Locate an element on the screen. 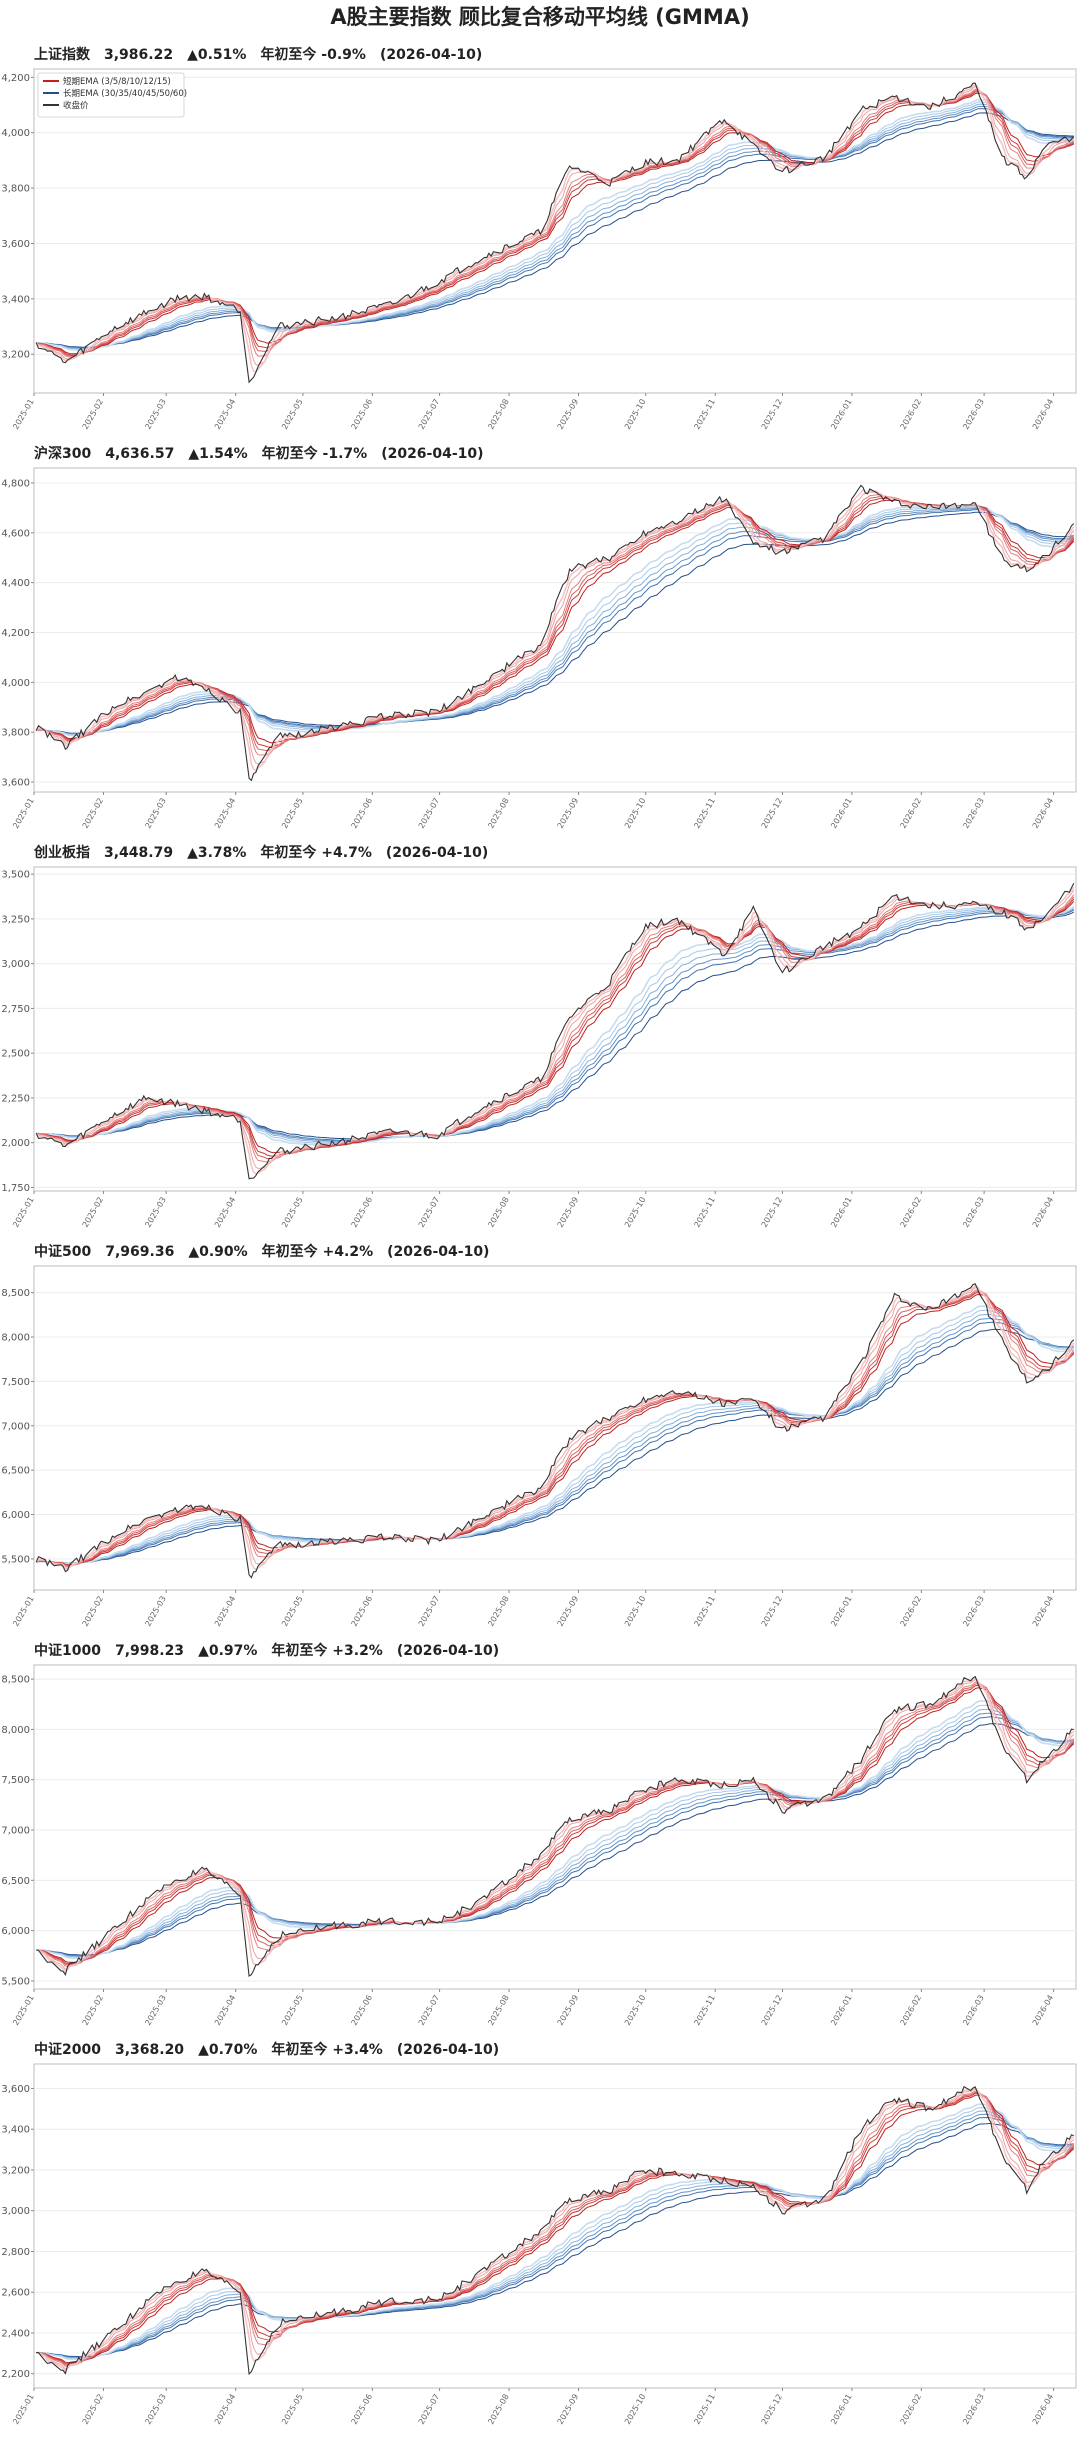  panel-header: 上证指数 3,986.22 ▲0.51% 年初至今 -0.9% (2026-04-10) is located at coordinates (265, 55).